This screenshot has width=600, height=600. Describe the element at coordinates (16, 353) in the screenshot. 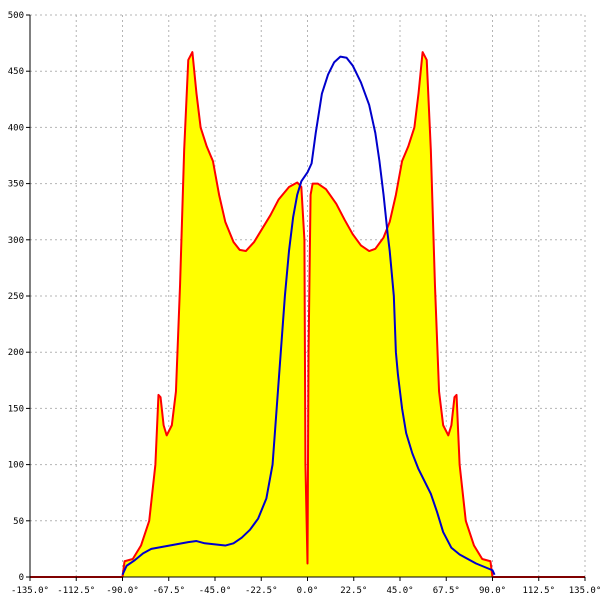

I see `y-tick-label: 200` at that location.